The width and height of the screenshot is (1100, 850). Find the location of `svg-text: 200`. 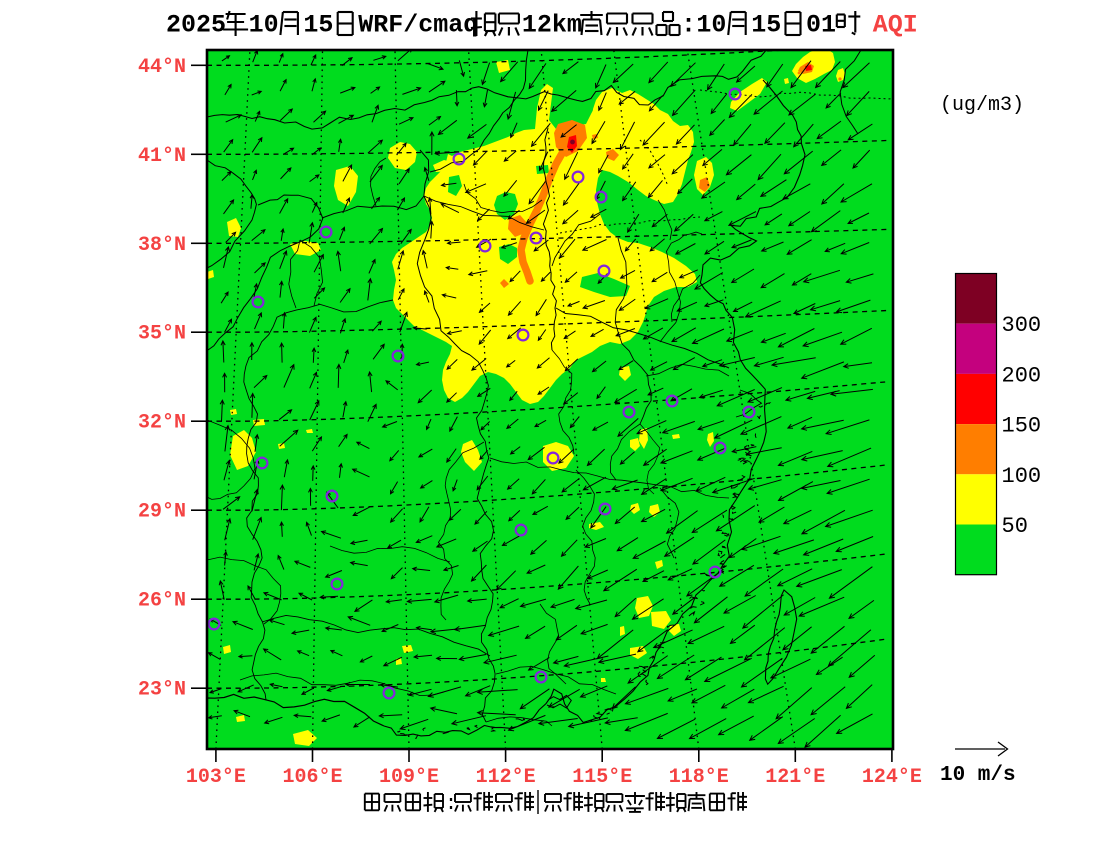

svg-text: 200 is located at coordinates (1022, 375).